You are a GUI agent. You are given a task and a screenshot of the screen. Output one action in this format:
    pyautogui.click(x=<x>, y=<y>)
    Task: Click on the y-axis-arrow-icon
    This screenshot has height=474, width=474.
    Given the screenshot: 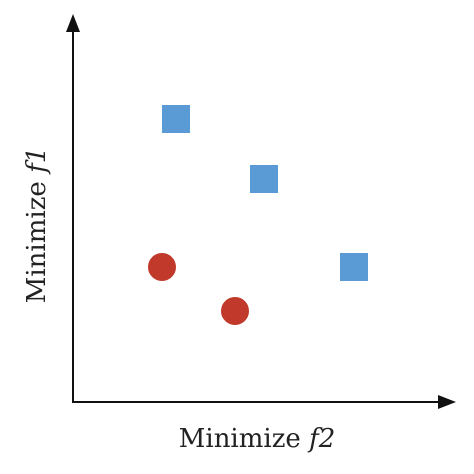 What is the action you would take?
    pyautogui.click(x=73, y=23)
    